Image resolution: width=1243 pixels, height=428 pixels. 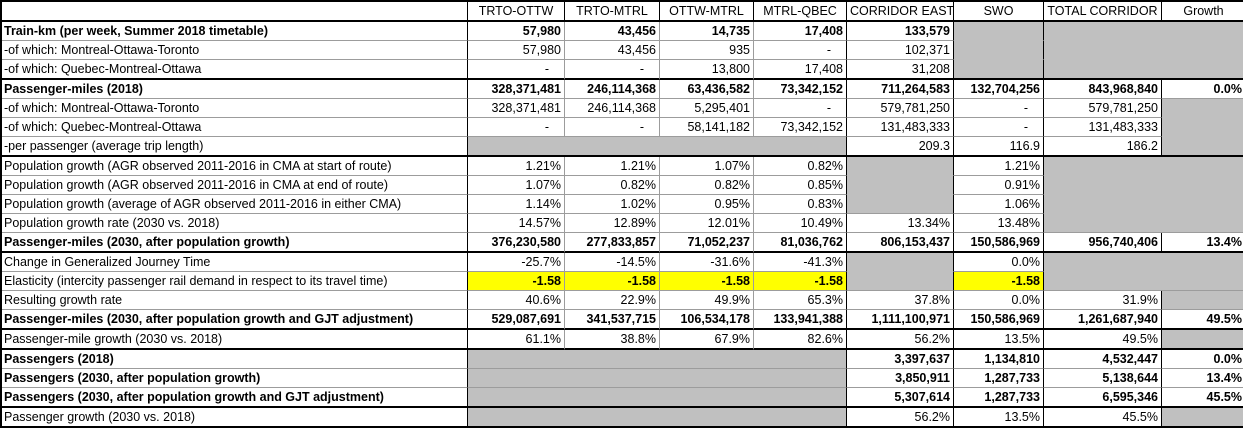 I want to click on value-cell: 4,532,447, so click(x=1103, y=359).